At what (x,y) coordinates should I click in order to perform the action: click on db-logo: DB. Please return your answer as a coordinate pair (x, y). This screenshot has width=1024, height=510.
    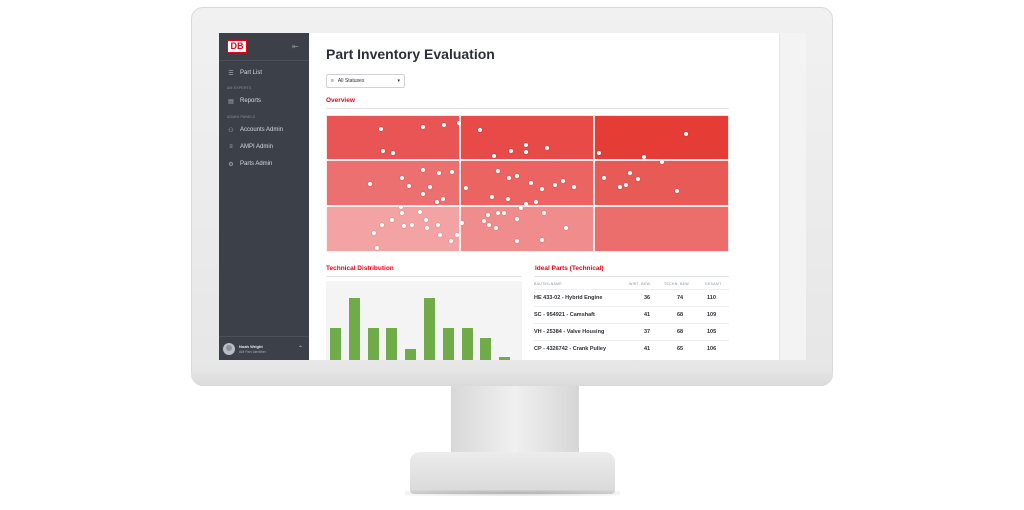
    Looking at the image, I should click on (237, 46).